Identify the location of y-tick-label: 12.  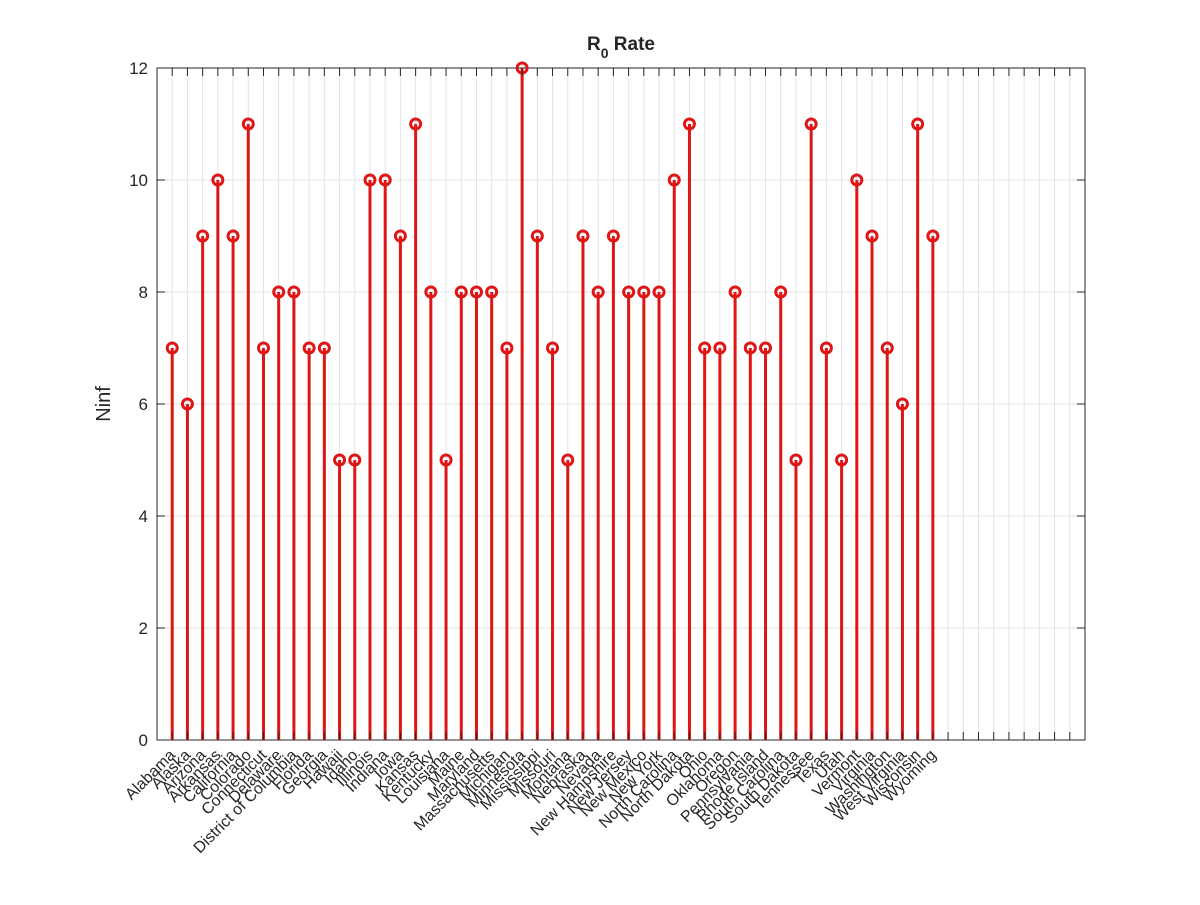
(138, 68).